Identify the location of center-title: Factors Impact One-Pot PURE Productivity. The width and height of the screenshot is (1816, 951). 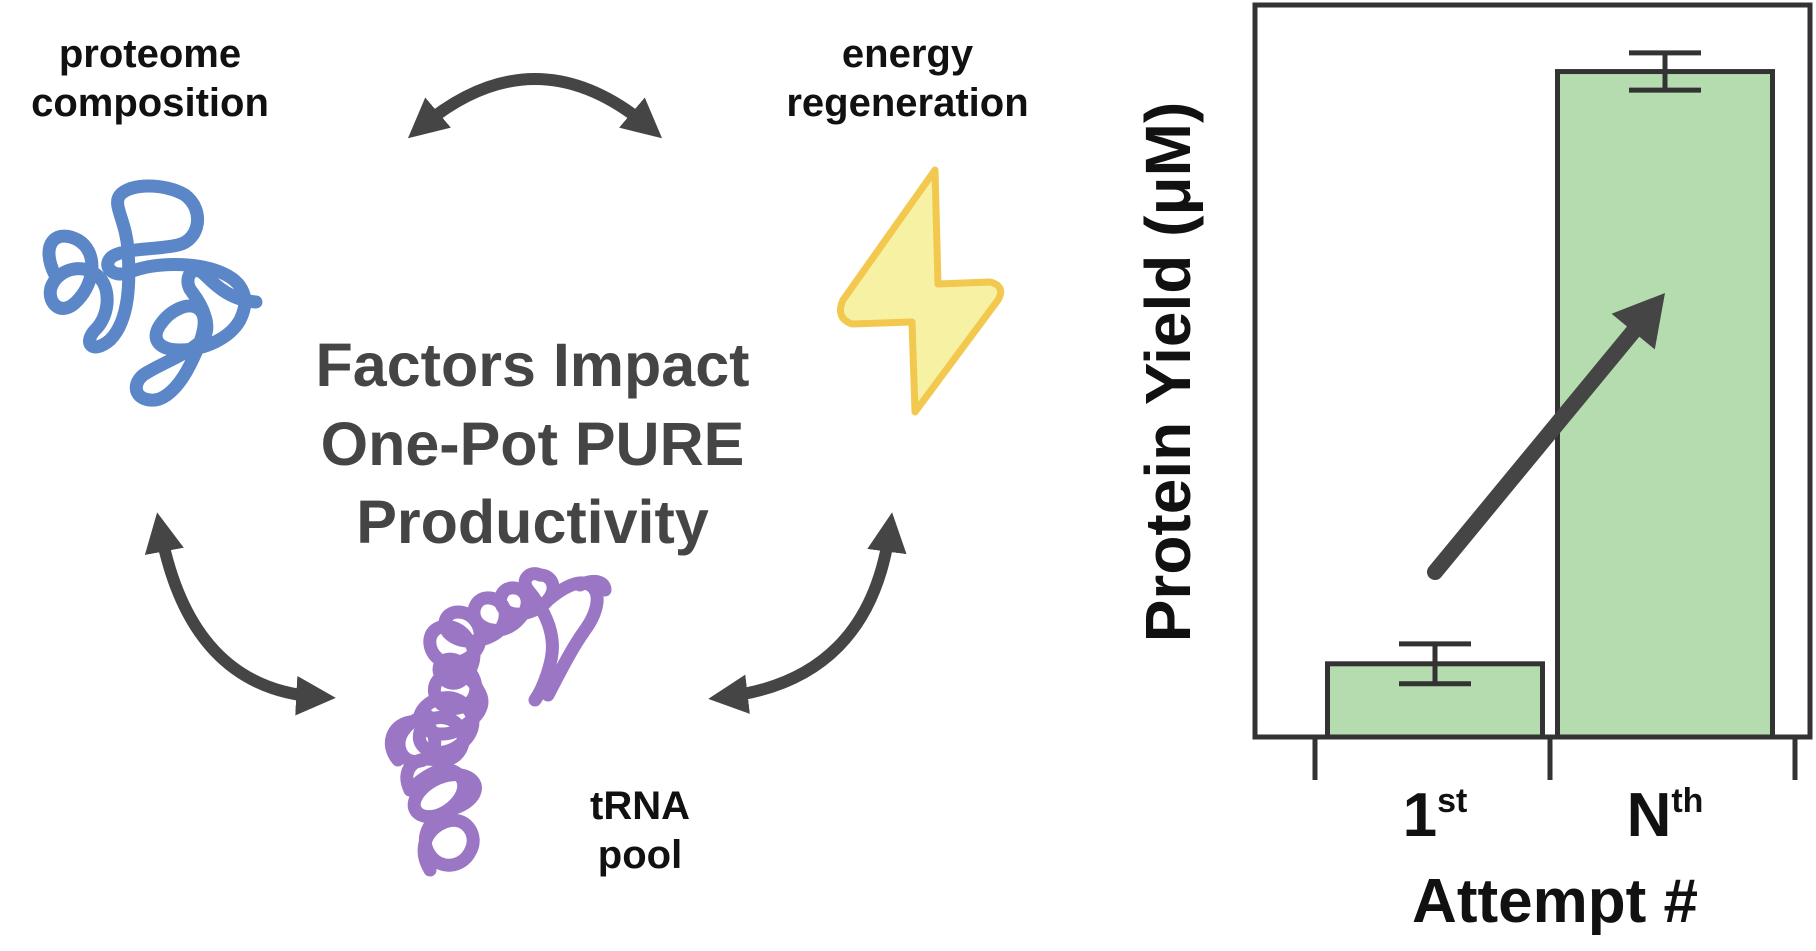
(532, 444).